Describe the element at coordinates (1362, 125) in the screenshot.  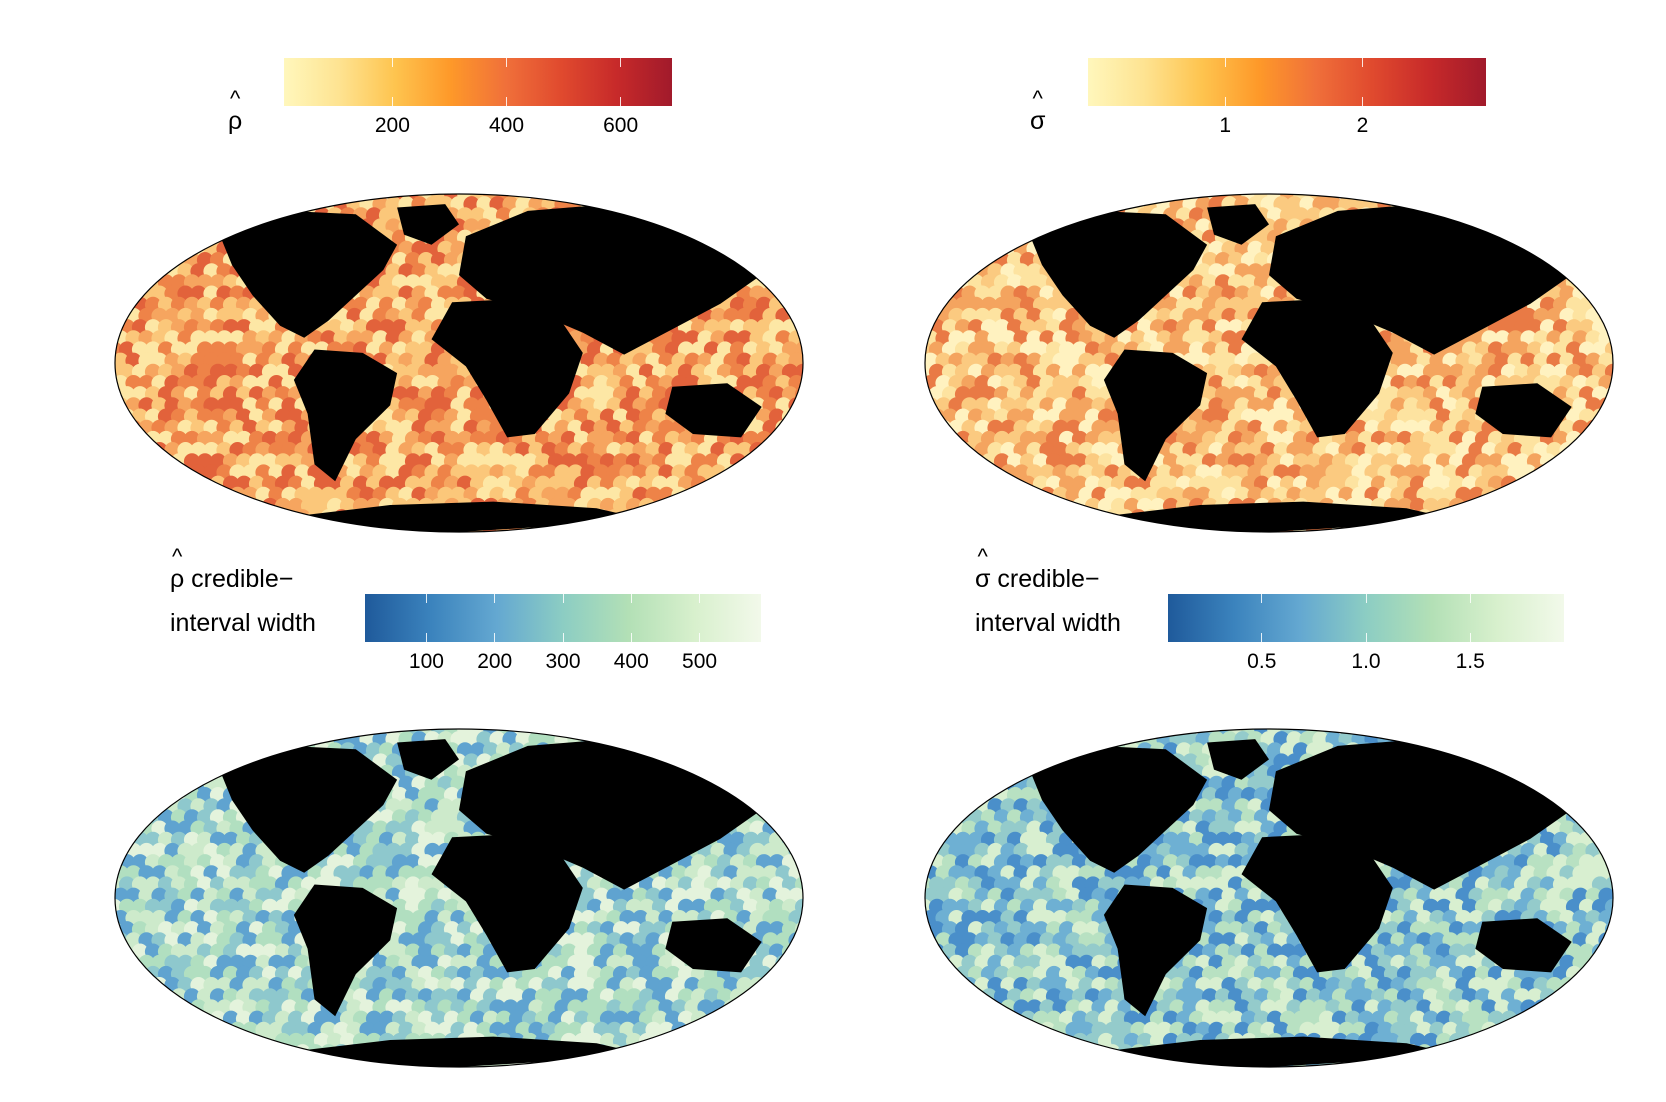
I see `colorbar-tick-label: 2` at that location.